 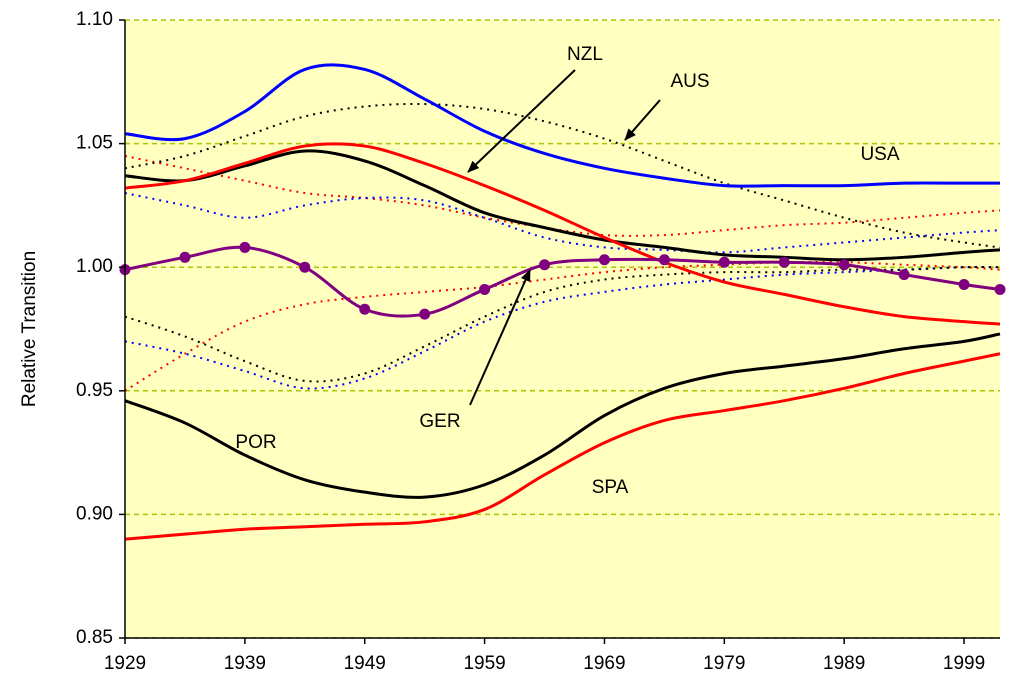 What do you see at coordinates (94, 266) in the screenshot?
I see `y-tick-label: 1.00` at bounding box center [94, 266].